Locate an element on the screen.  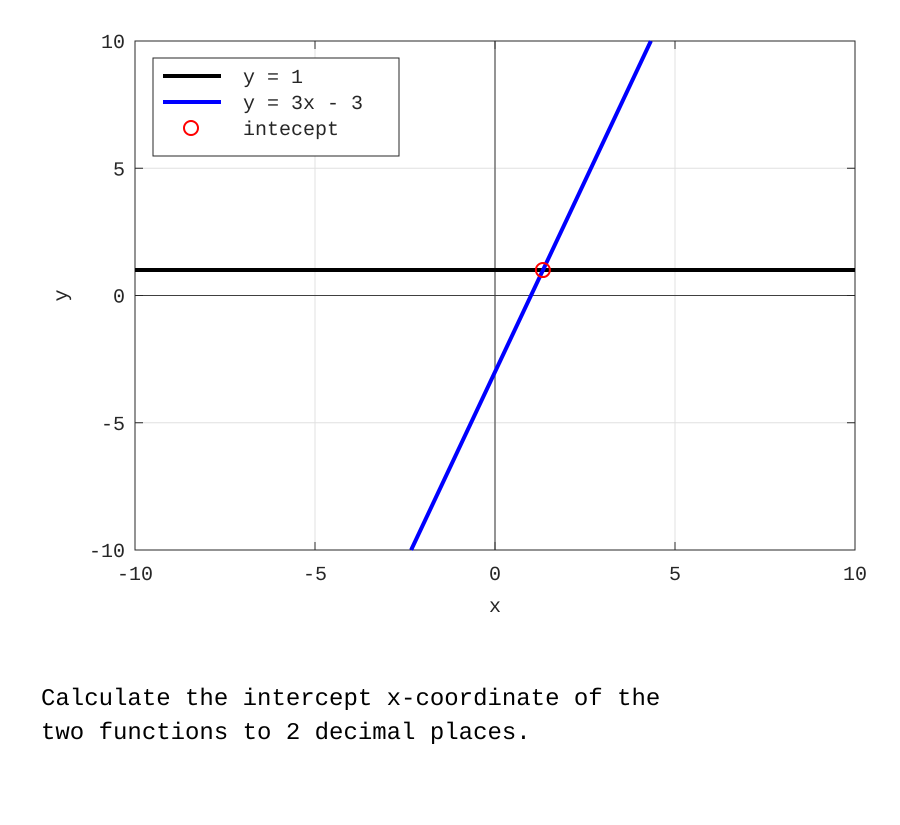
y-tick-label: 10 is located at coordinates (112, 43).